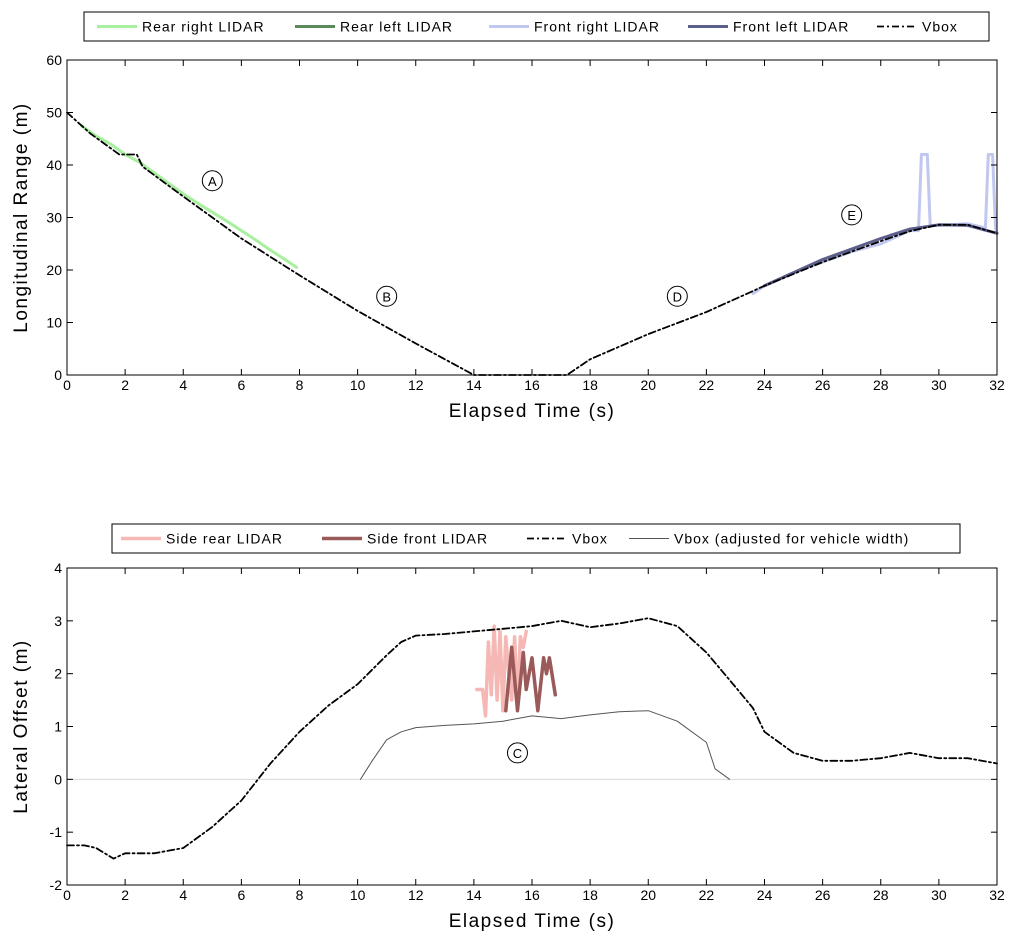 The image size is (1009, 940). Describe the element at coordinates (791, 539) in the screenshot. I see `legend-label: Vbox (adjusted for vehicle width)` at that location.